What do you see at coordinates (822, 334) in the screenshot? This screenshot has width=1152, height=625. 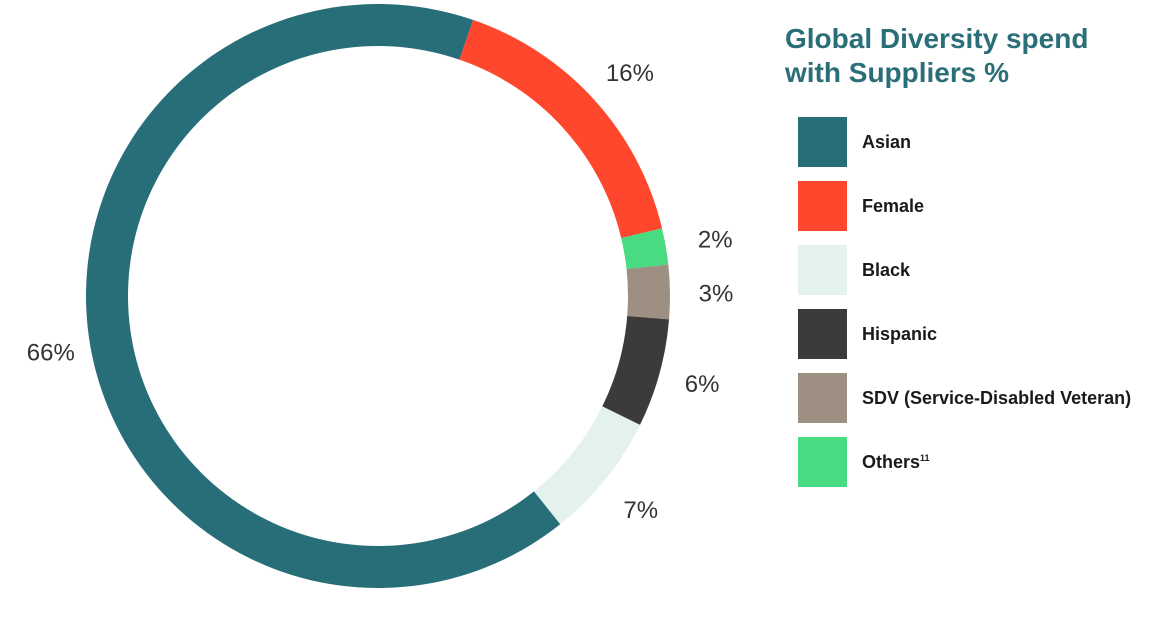 I see `legend-swatch-hispanic` at bounding box center [822, 334].